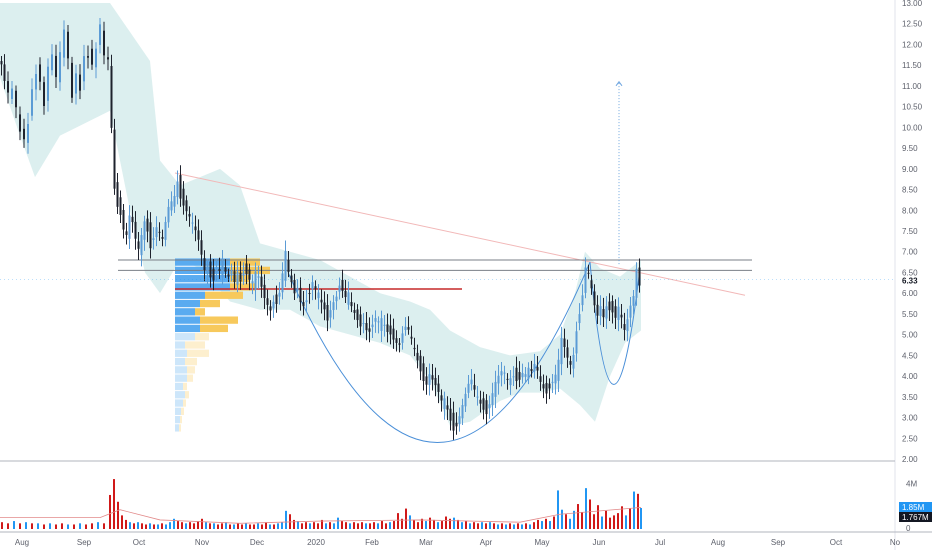 The width and height of the screenshot is (932, 555). I want to click on price-tick-label: 12.50, so click(912, 24).